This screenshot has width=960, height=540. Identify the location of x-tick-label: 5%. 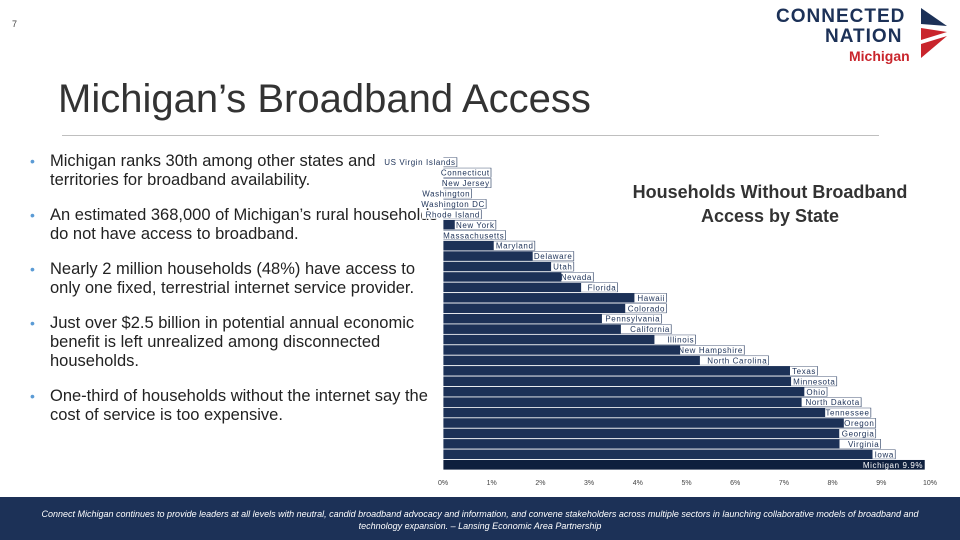
(686, 483).